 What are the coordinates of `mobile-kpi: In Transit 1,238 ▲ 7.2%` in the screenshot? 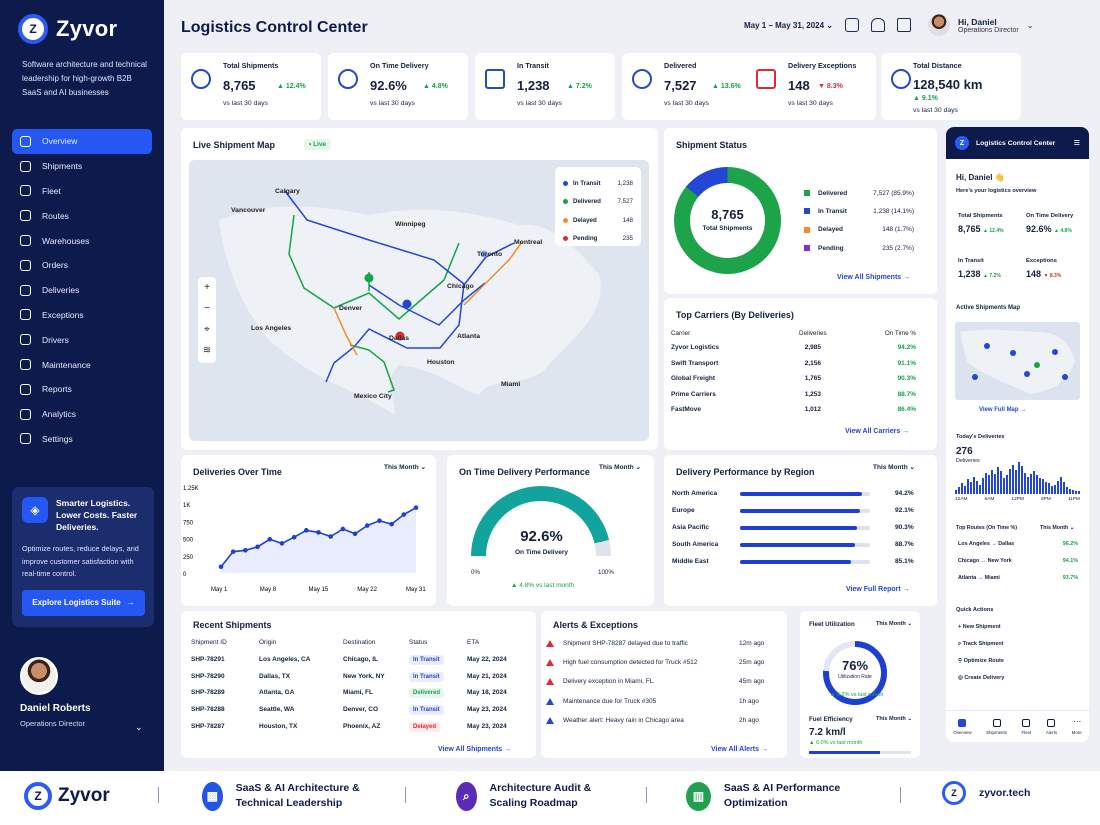 It's located at (979, 268).